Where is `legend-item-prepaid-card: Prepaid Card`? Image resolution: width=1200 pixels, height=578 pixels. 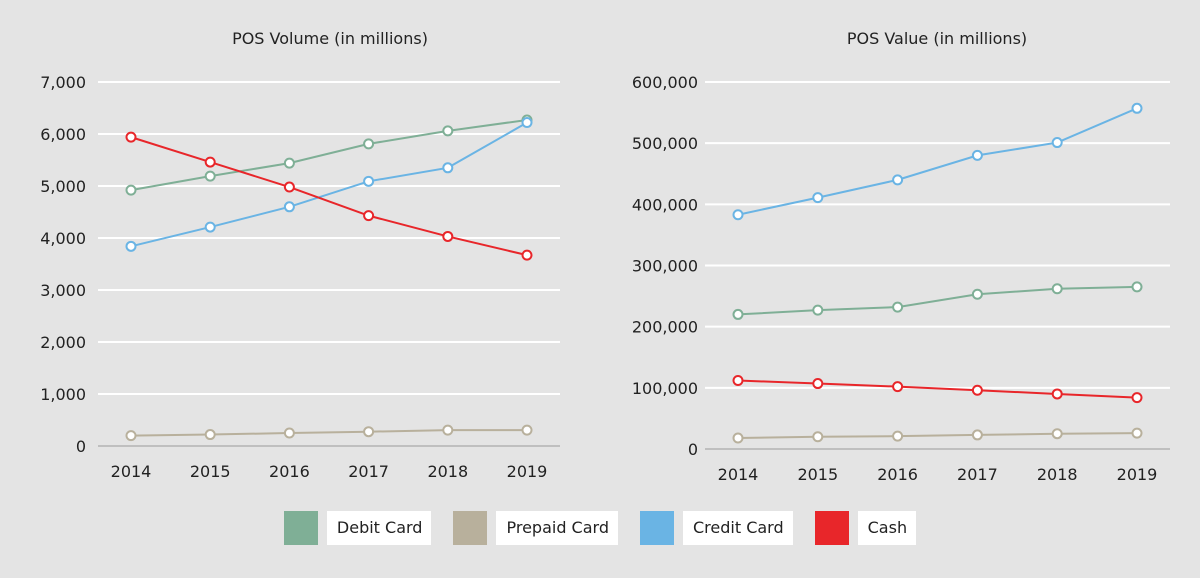
legend-item-prepaid-card: Prepaid Card is located at coordinates (535, 528).